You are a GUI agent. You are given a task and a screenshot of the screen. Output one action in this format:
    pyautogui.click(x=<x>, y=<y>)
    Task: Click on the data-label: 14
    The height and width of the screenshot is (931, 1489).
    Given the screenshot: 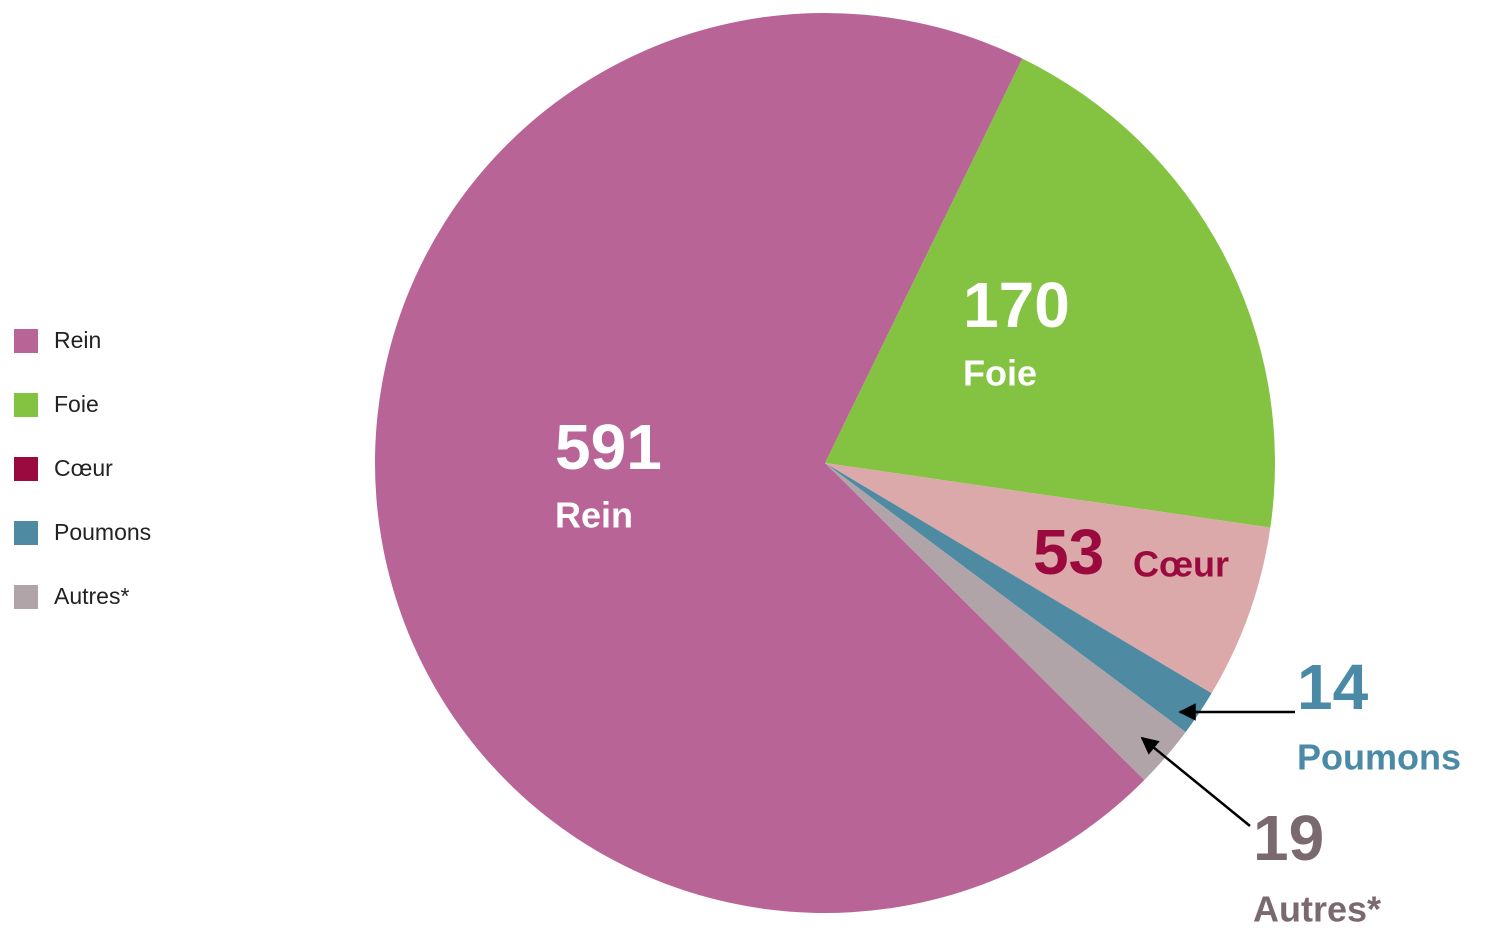 What is the action you would take?
    pyautogui.click(x=1333, y=687)
    